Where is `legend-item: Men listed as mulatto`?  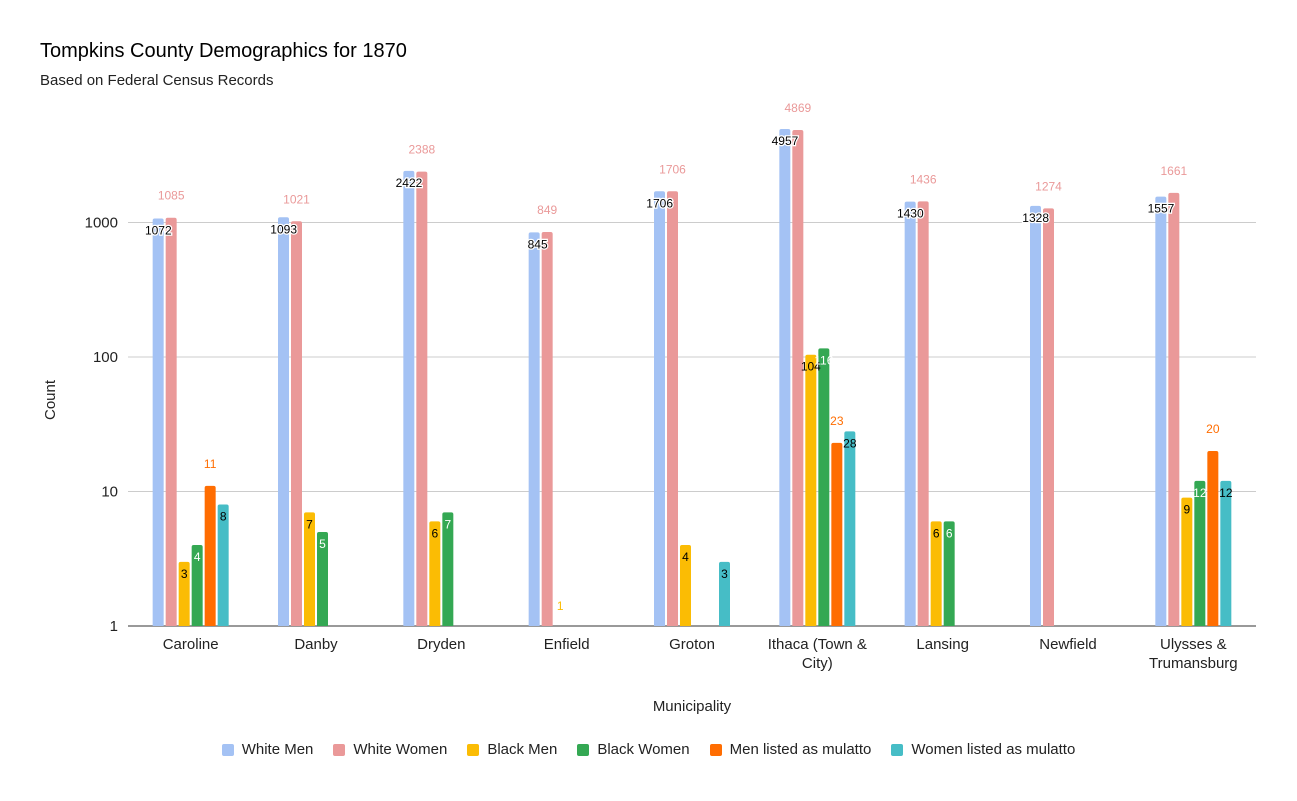
legend-item: Men listed as mulatto is located at coordinates (790, 749).